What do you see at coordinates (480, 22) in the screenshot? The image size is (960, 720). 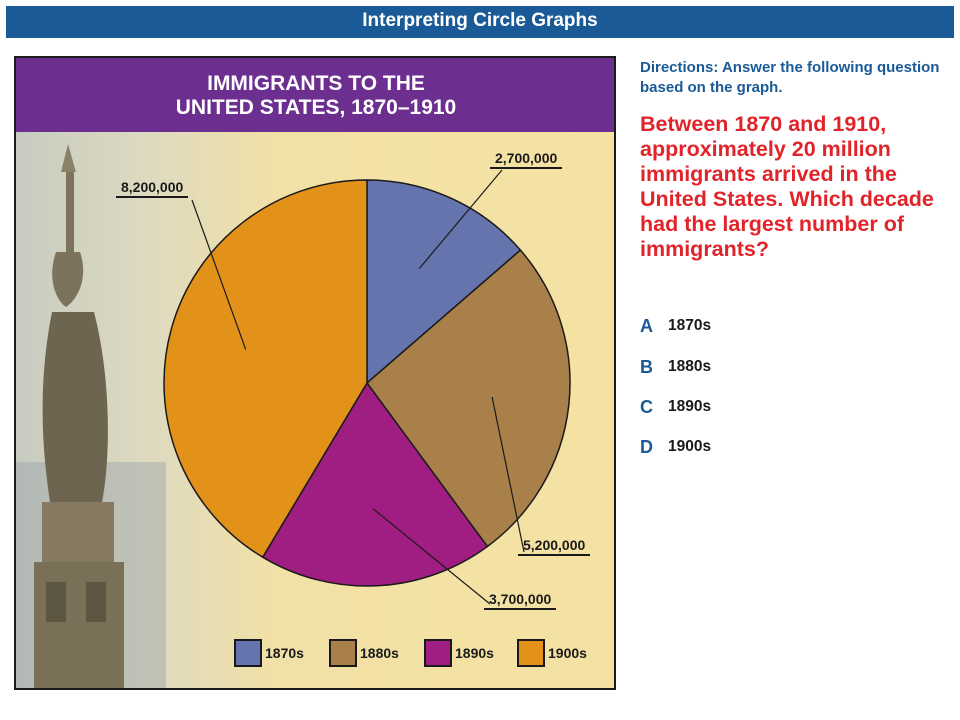 I see `page-title: Interpreting Circle Graphs` at bounding box center [480, 22].